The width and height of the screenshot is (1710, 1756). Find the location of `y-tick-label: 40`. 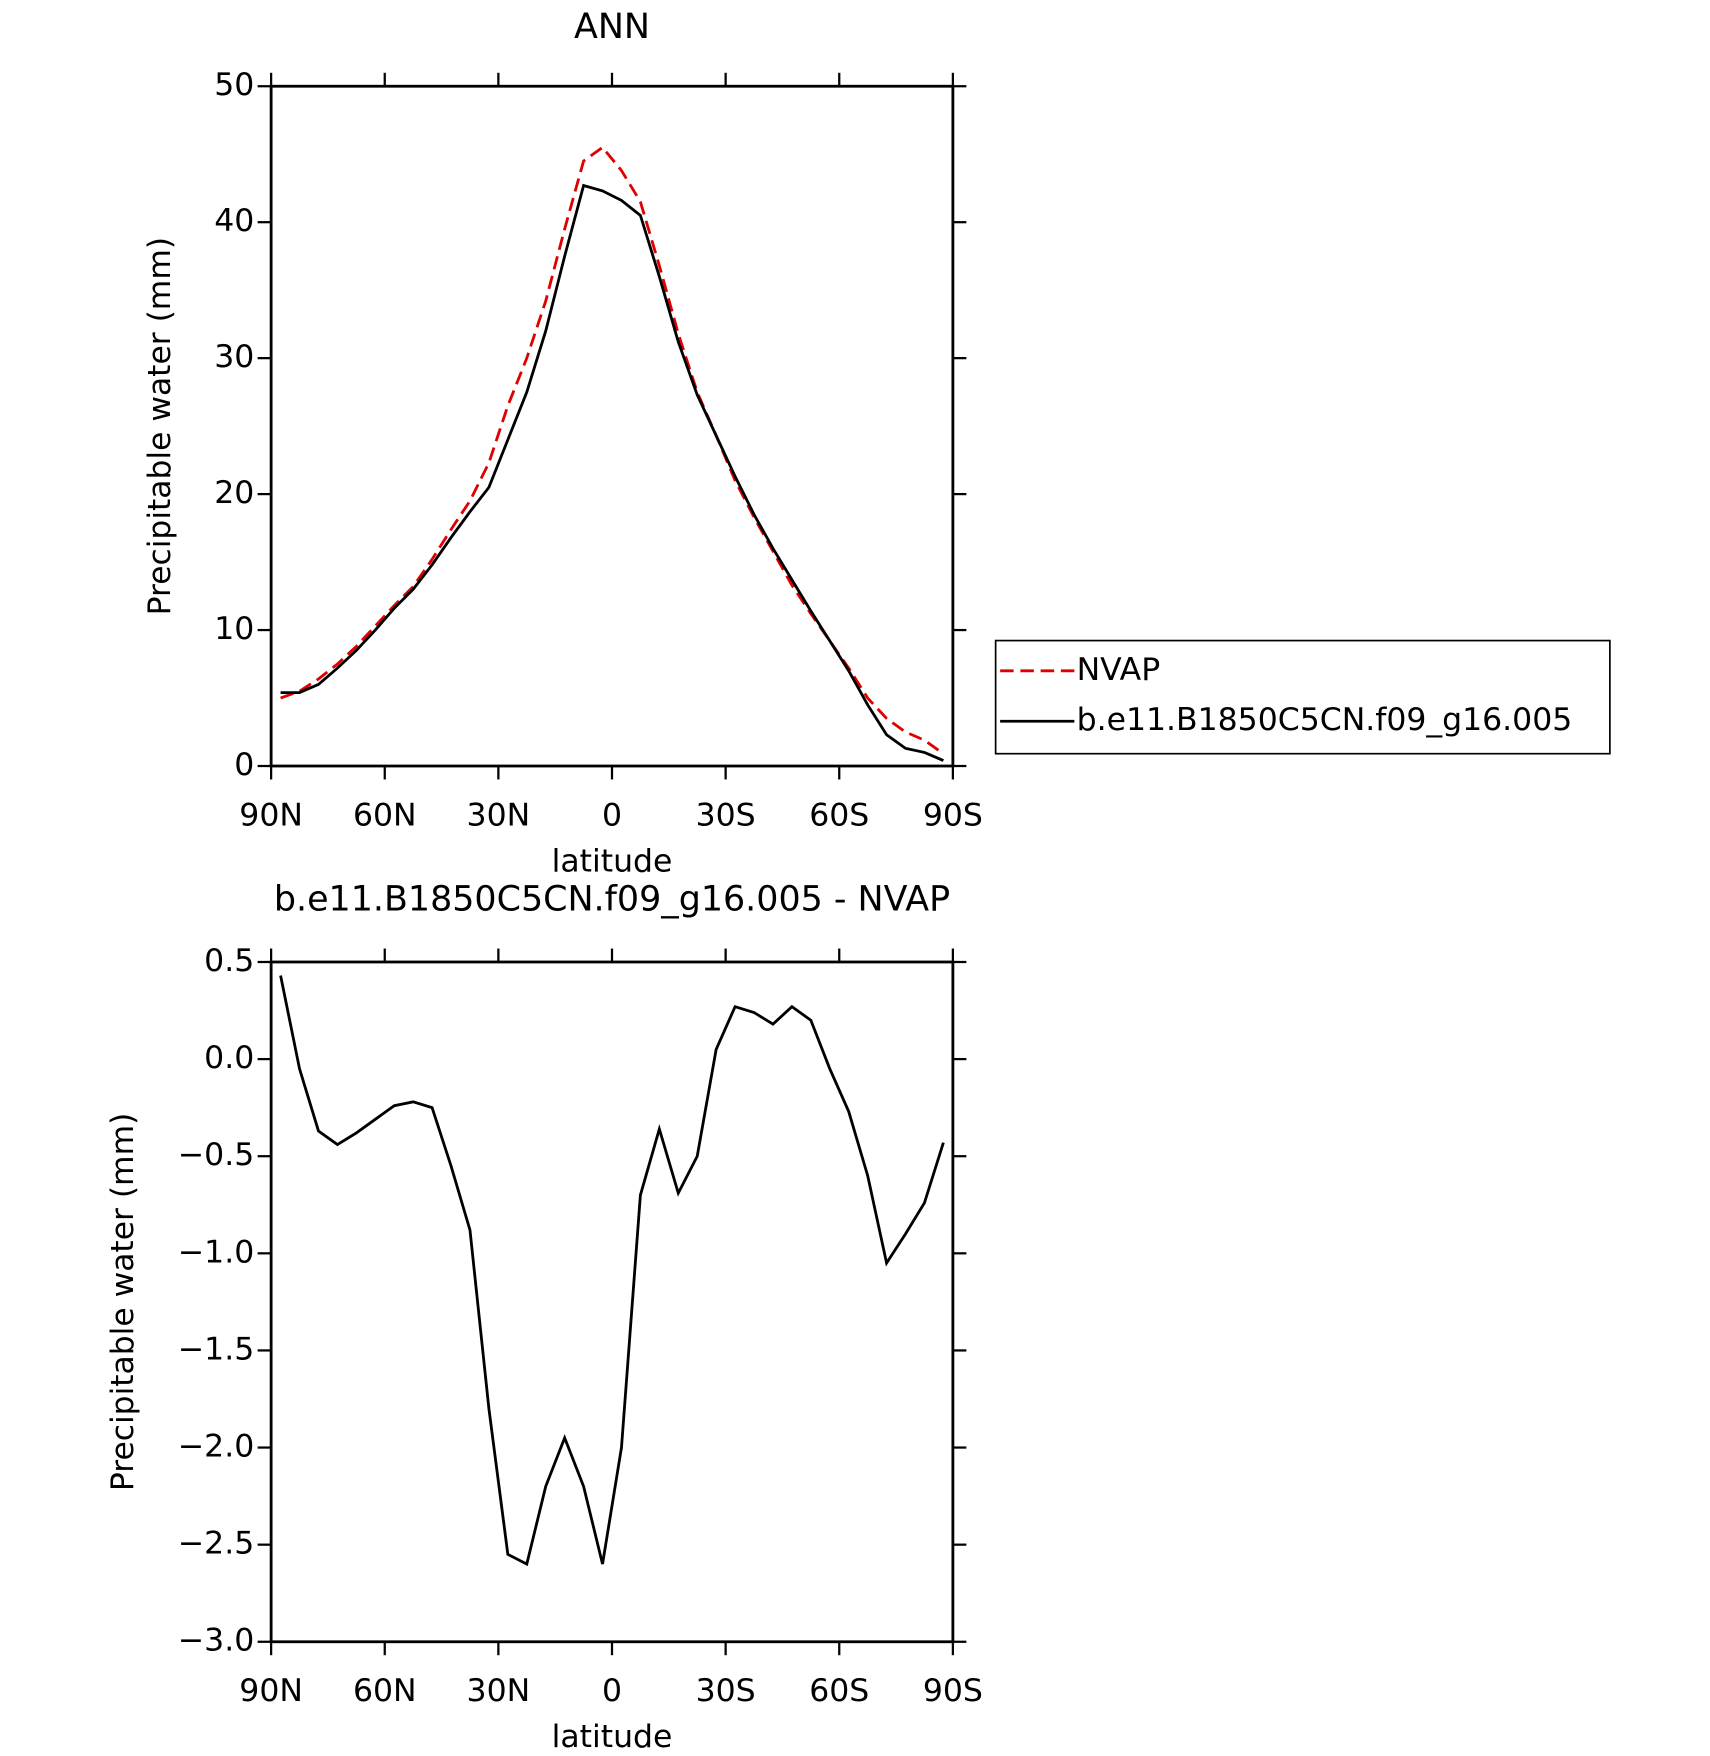

y-tick-label: 40 is located at coordinates (234, 221).